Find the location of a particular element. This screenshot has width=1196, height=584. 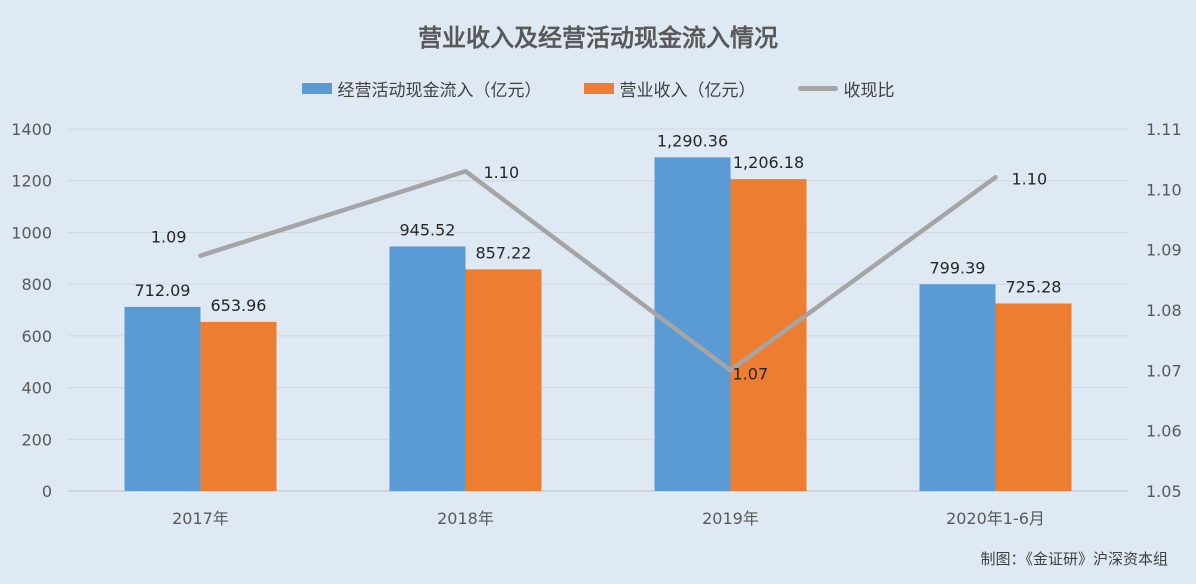

y-left-tick-label: 1000 is located at coordinates (31, 232).